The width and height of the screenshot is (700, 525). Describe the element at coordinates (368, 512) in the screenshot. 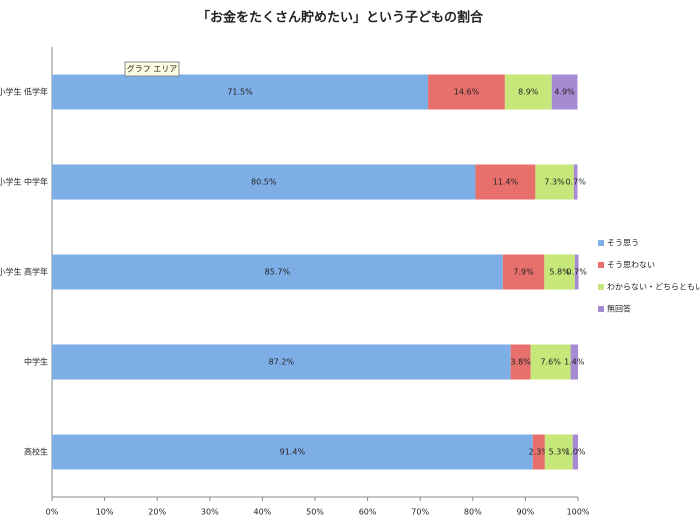

I see `x-tick-label: 60%` at that location.